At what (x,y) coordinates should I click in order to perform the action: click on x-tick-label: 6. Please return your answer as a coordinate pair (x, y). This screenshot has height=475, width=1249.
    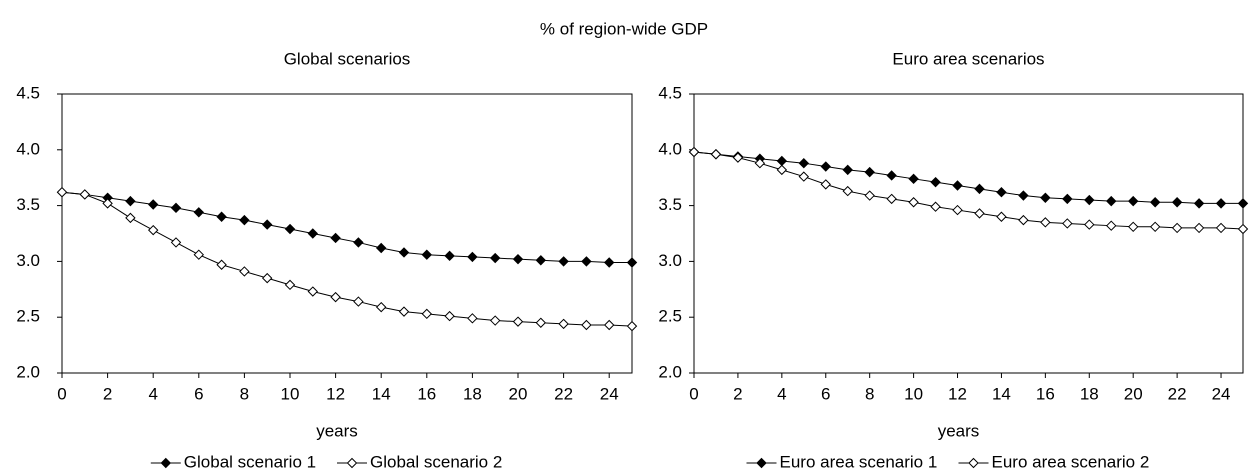
    Looking at the image, I should click on (825, 393).